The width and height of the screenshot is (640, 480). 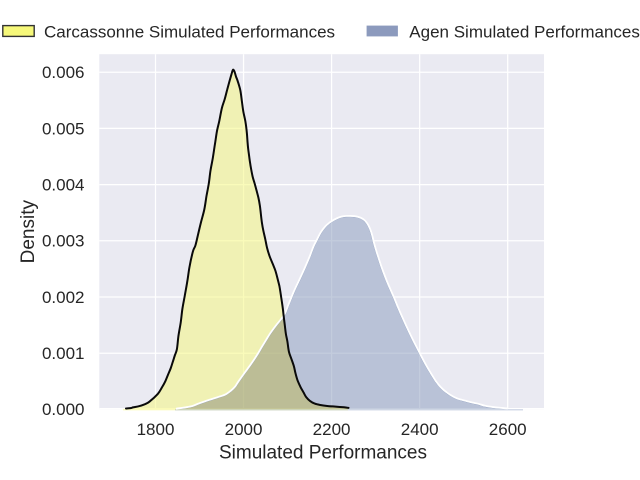 I want to click on svg-text: 0.003, so click(x=63, y=241).